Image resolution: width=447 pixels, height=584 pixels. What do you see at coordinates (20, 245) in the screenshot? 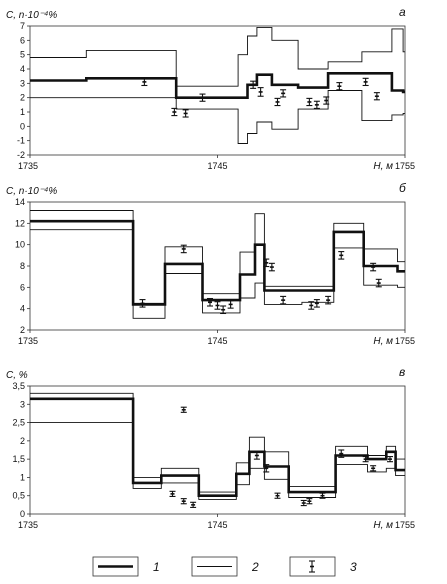
I see `y-tick-label: 10` at bounding box center [20, 245].